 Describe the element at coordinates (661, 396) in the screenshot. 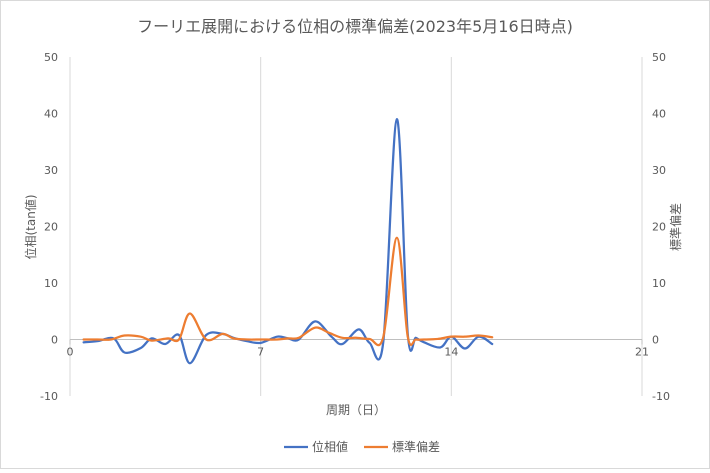

I see `y-tick-label-right: -10` at that location.